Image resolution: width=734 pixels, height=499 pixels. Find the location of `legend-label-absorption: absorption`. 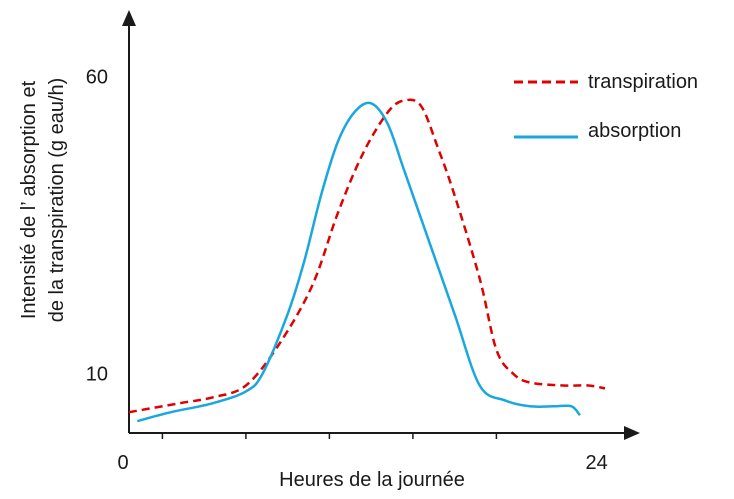

legend-label-absorption: absorption is located at coordinates (634, 131).